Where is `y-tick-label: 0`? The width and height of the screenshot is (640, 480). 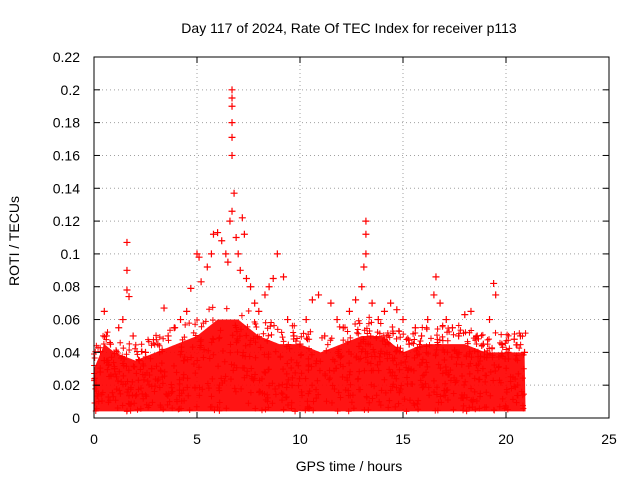
y-tick-label: 0 is located at coordinates (76, 418).